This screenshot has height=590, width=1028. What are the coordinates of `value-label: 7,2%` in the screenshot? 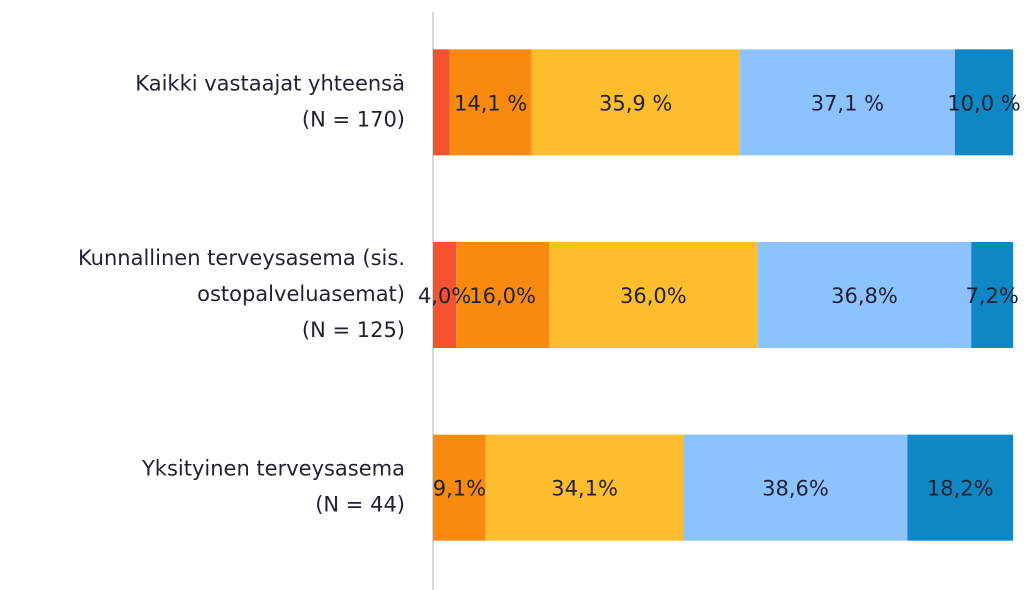 It's located at (991, 296).